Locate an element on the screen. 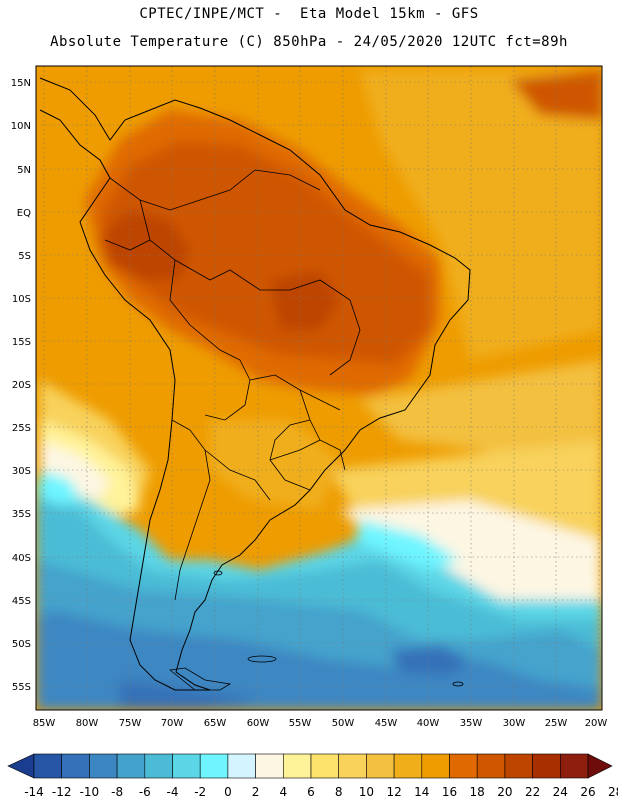 This screenshot has width=618, height=800. colorbar-label: 0 is located at coordinates (228, 792).